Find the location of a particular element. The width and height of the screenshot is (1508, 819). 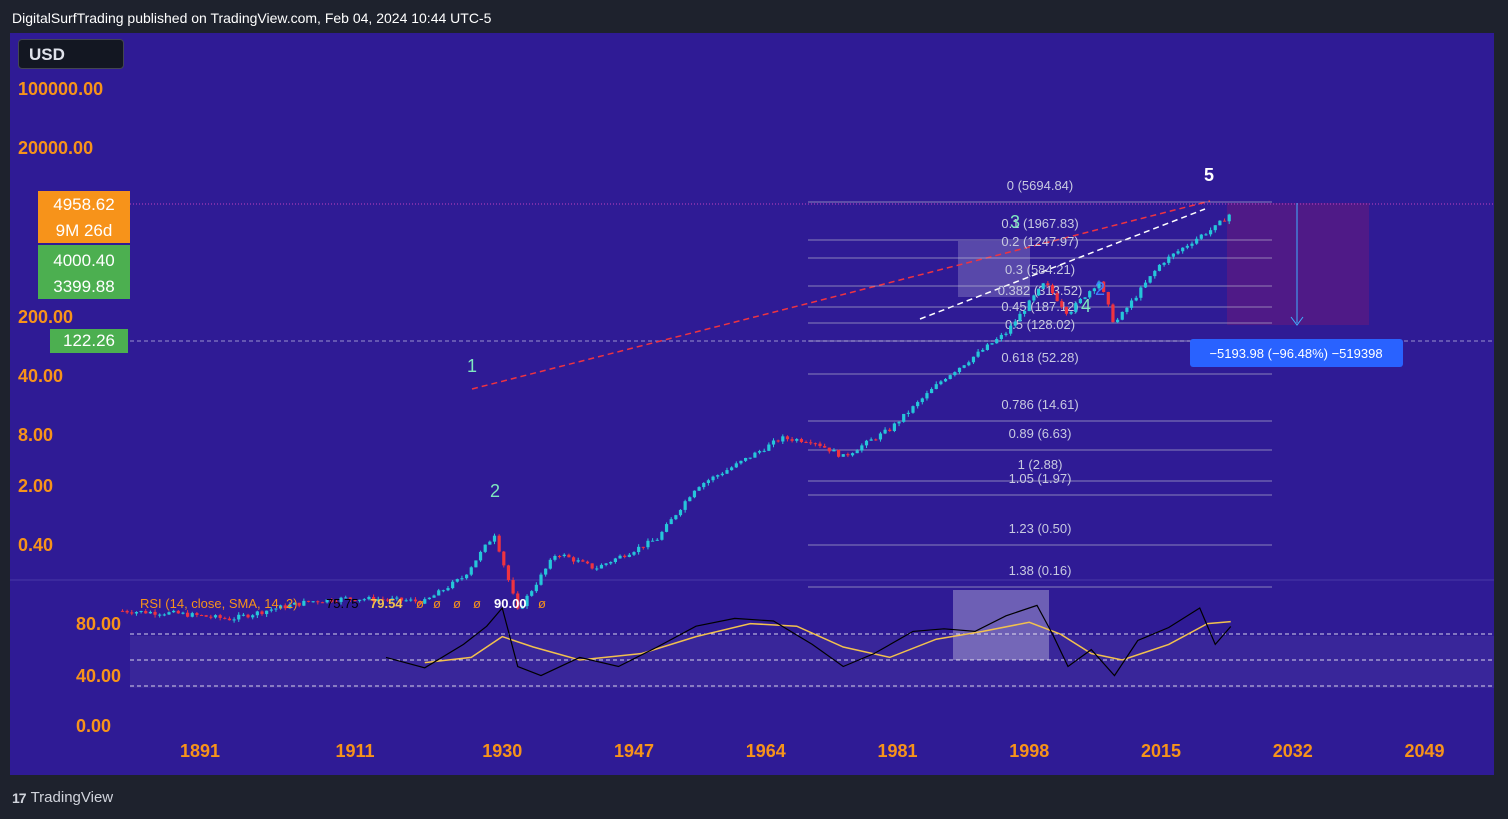

wave-label: 3 is located at coordinates (1015, 222).